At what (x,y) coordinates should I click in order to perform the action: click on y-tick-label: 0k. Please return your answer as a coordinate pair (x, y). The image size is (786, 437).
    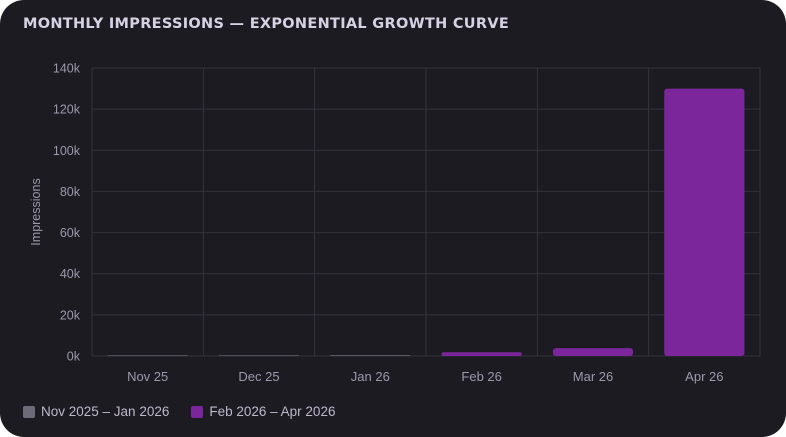
    Looking at the image, I should click on (74, 357).